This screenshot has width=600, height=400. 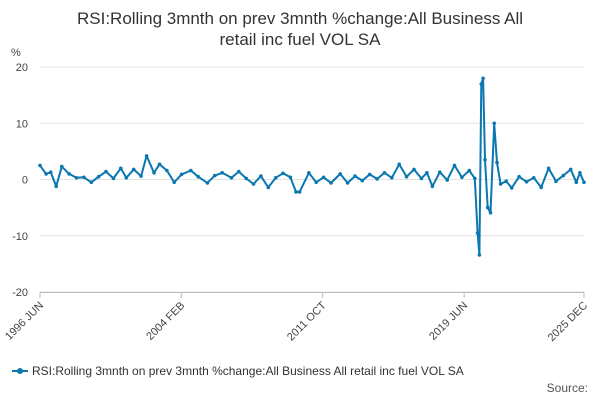 I want to click on y-tick-label: 10, so click(x=22, y=124).